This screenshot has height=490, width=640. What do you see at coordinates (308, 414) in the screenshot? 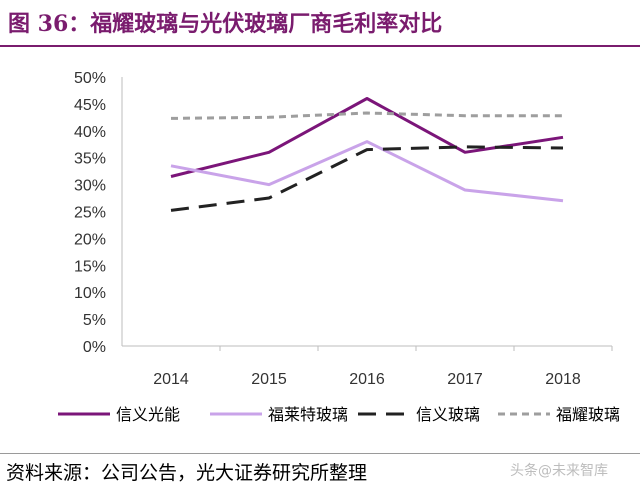
I see `legend-label: 福莱特玻璃` at bounding box center [308, 414].